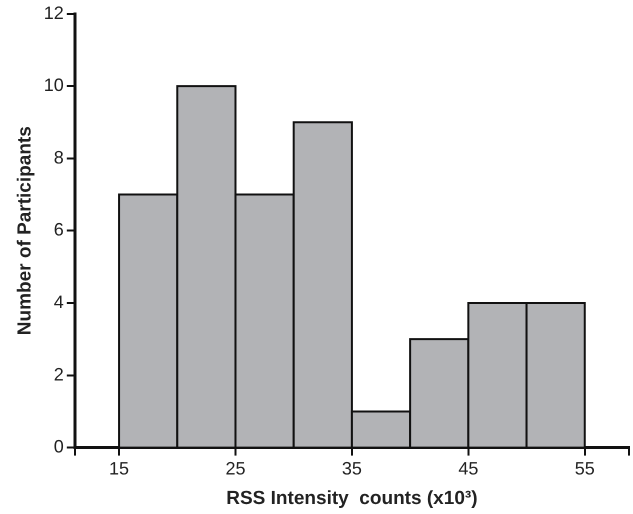  I want to click on x-tick-label: 55, so click(584, 468).